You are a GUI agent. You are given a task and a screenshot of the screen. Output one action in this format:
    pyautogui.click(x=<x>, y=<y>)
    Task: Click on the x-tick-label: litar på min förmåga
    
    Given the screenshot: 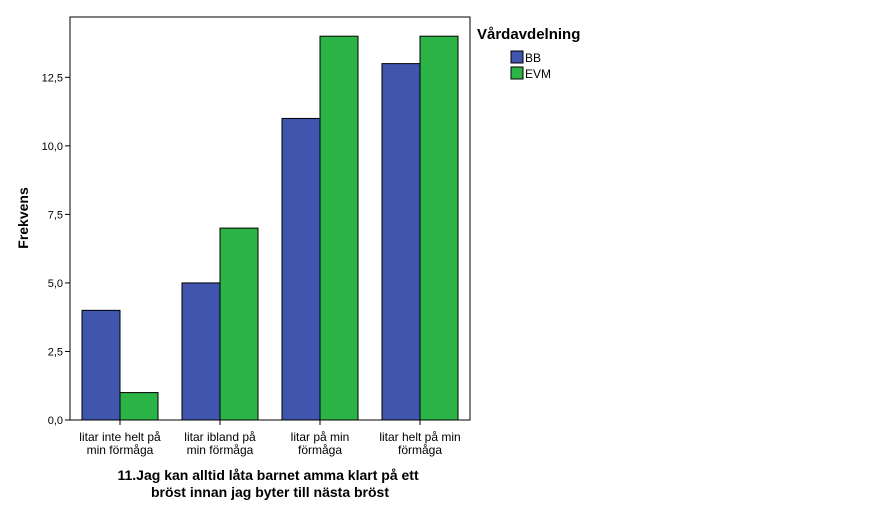 What is the action you would take?
    pyautogui.click(x=320, y=443)
    